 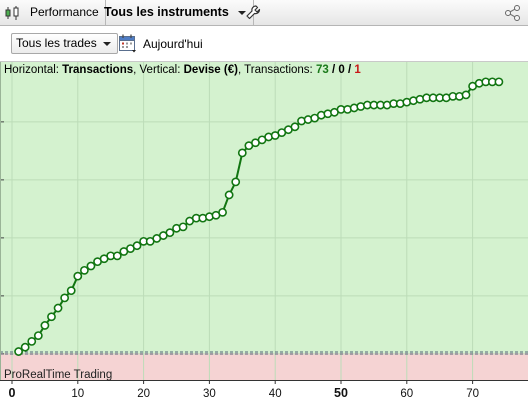 What do you see at coordinates (58, 375) in the screenshot?
I see `brand-label: ProRealTime Trading` at bounding box center [58, 375].